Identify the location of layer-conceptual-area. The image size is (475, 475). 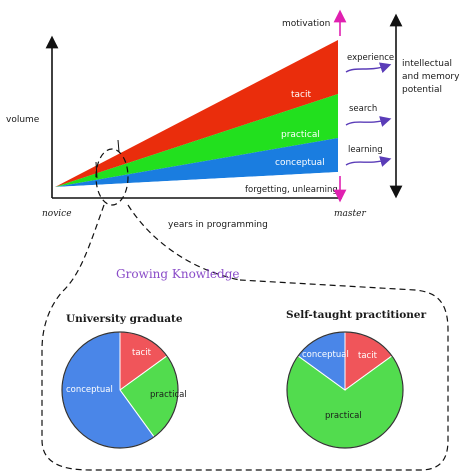
(196, 162).